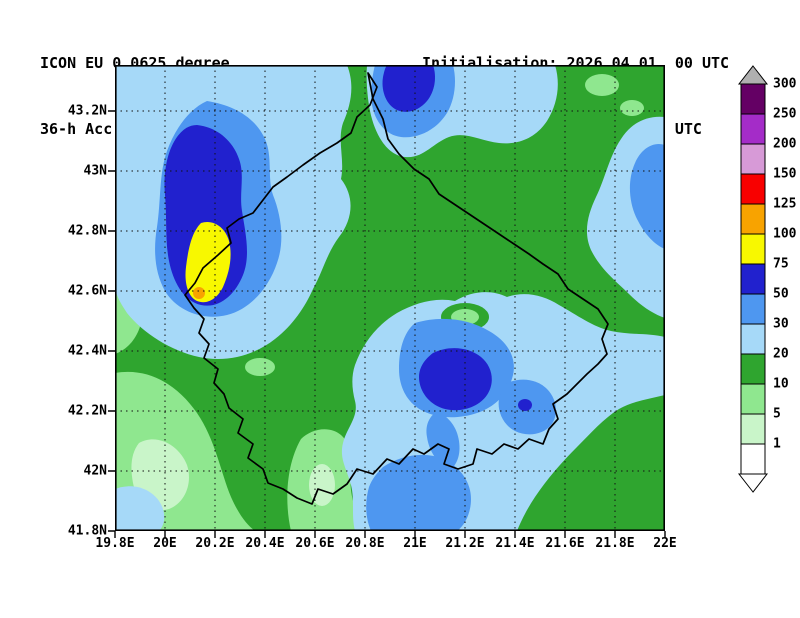  I want to click on colorbar-overflow-bottom-triangle, so click(753, 483).